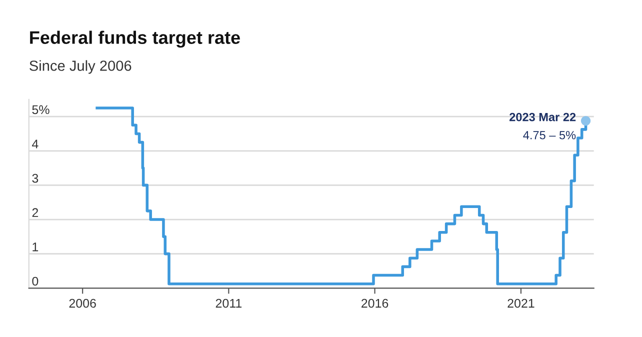 The image size is (642, 337). I want to click on y-tick-label: 3, so click(35, 178).